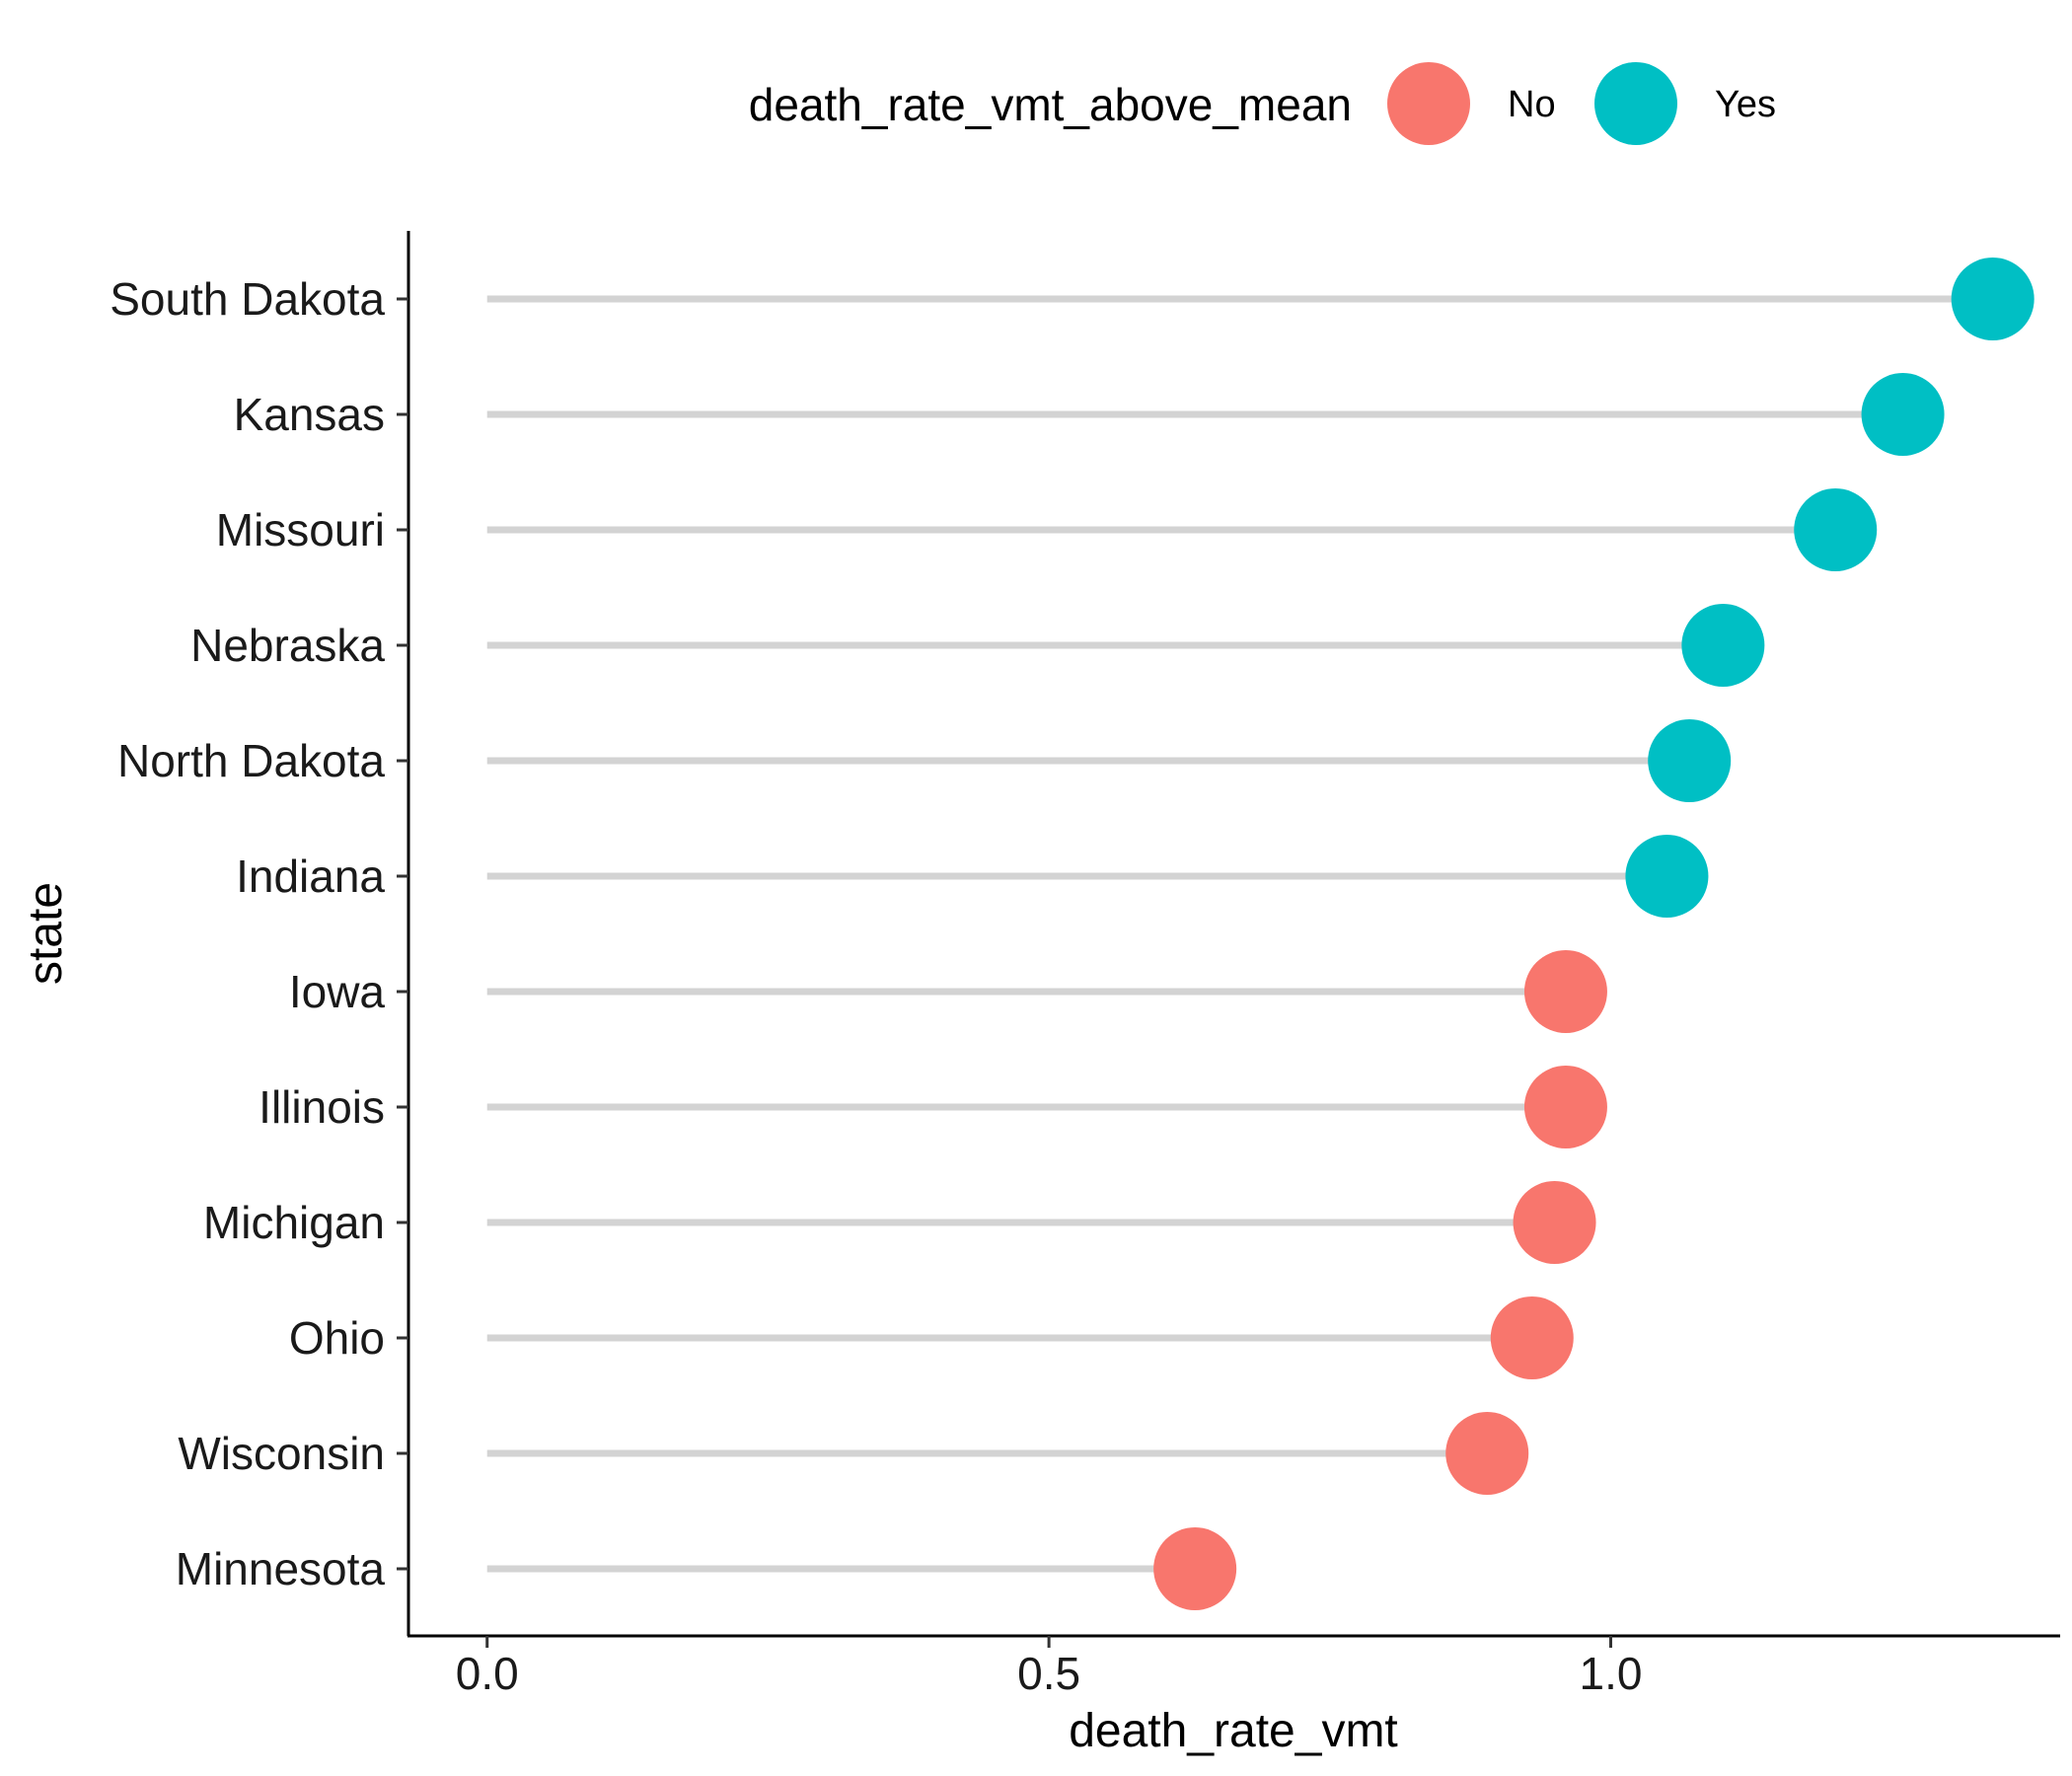 Image resolution: width=2072 pixels, height=1776 pixels. I want to click on x-tick-label-1-0: 1.0, so click(1611, 1674).